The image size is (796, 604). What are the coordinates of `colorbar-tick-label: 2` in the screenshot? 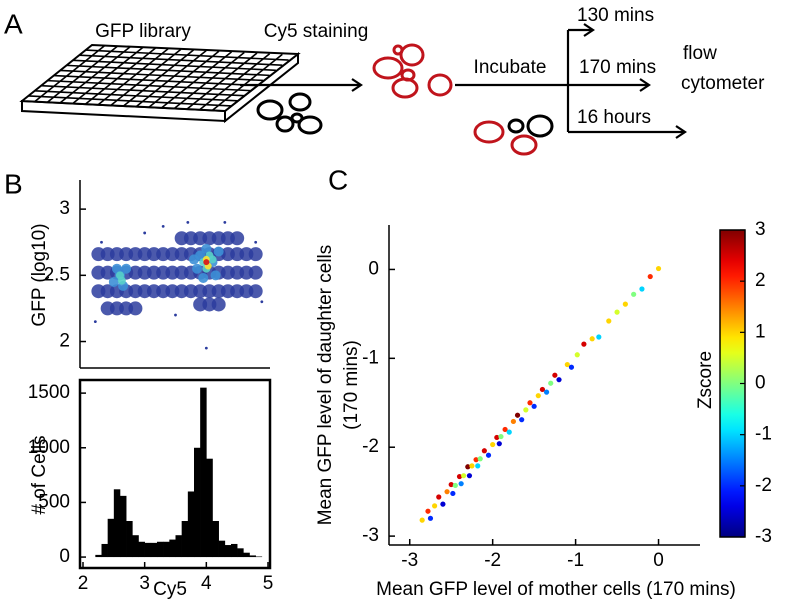 It's located at (760, 280).